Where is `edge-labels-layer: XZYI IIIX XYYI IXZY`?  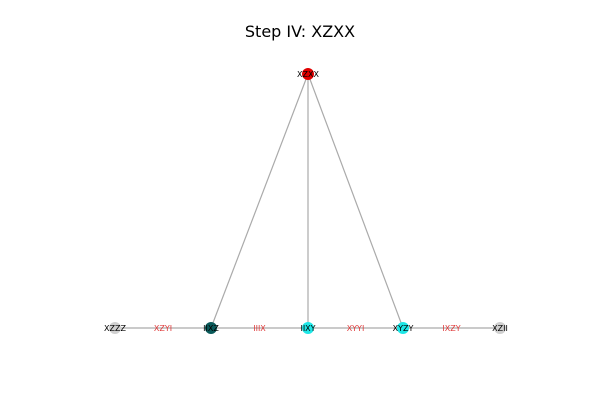 edge-labels-layer: XZYI IIIX XYYI IXZY is located at coordinates (307, 328).